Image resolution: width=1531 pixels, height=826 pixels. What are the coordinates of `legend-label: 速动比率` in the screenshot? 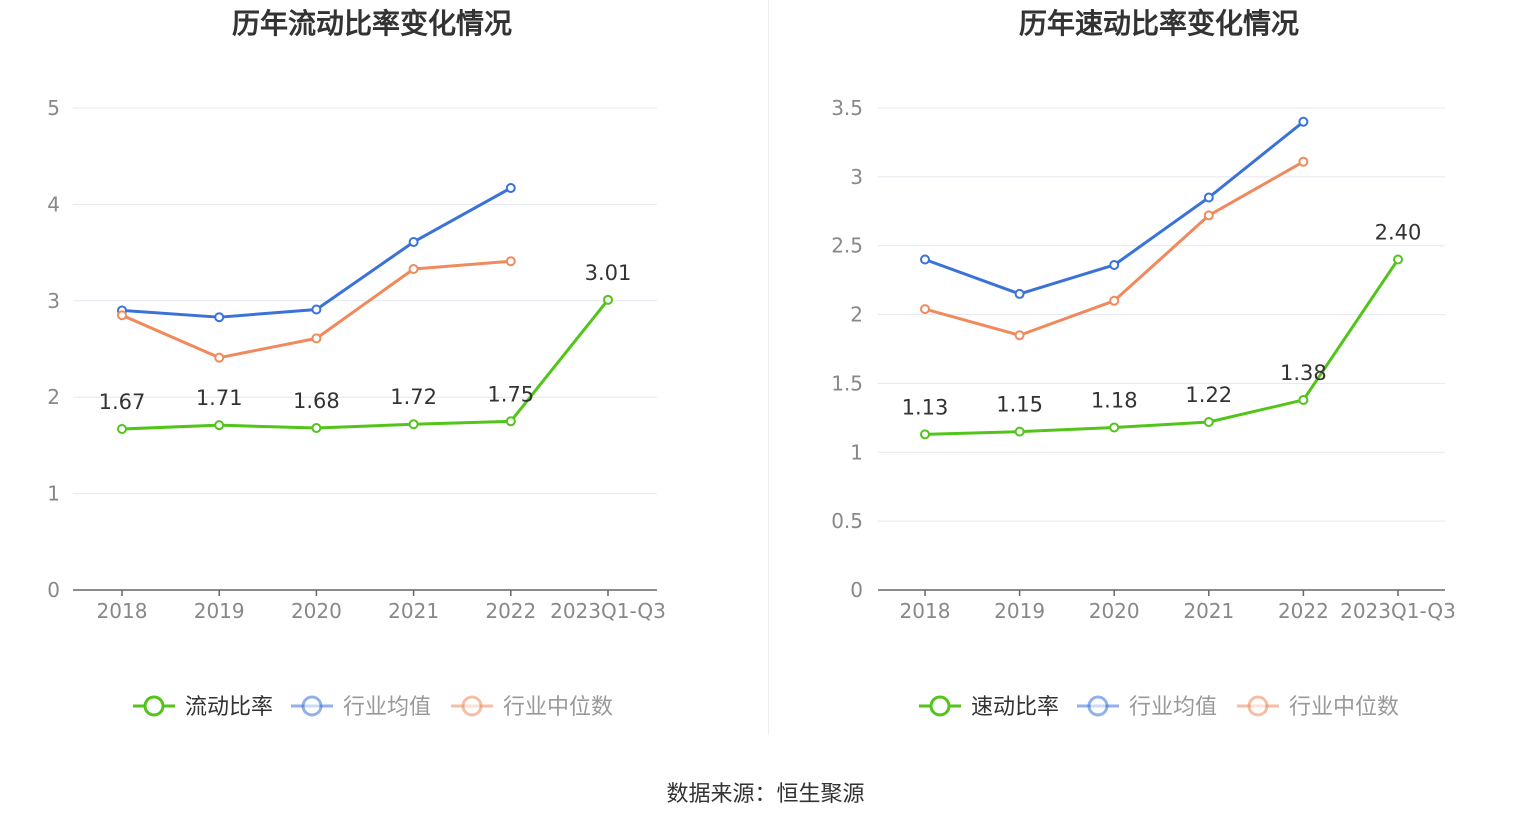 It's located at (1015, 707).